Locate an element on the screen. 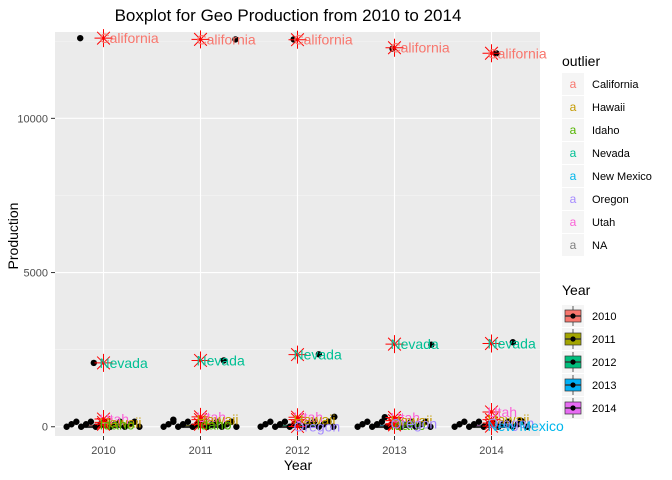 Image resolution: width=672 pixels, height=480 pixels. x-axis: 2010 2011 2012 2013 2014 is located at coordinates (297, 446).